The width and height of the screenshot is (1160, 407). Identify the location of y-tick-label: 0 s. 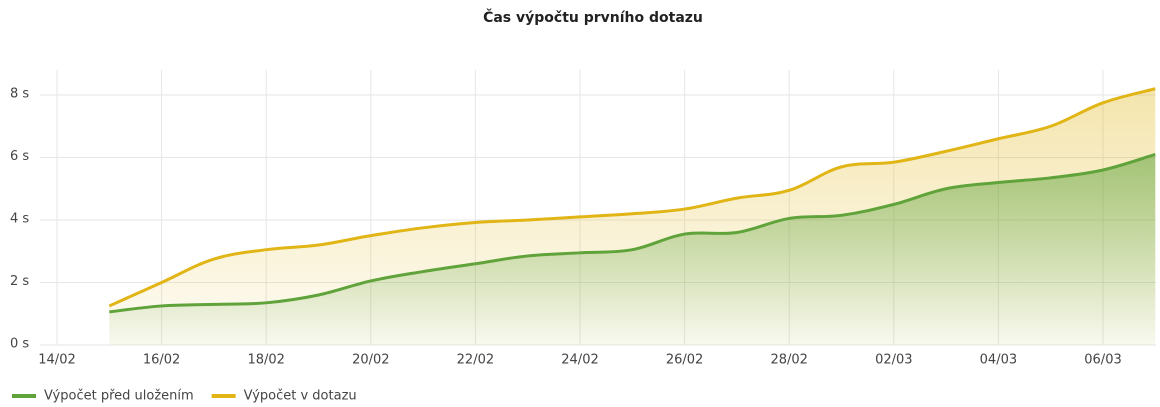
(19, 344).